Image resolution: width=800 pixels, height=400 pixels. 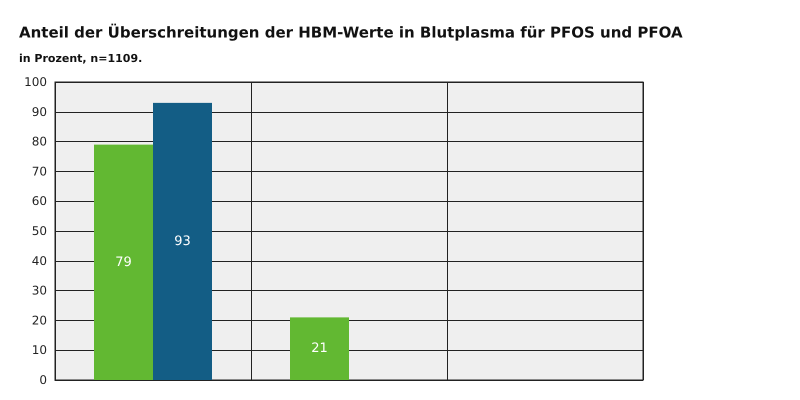 What do you see at coordinates (39, 320) in the screenshot?
I see `y-tick-label: 20` at bounding box center [39, 320].